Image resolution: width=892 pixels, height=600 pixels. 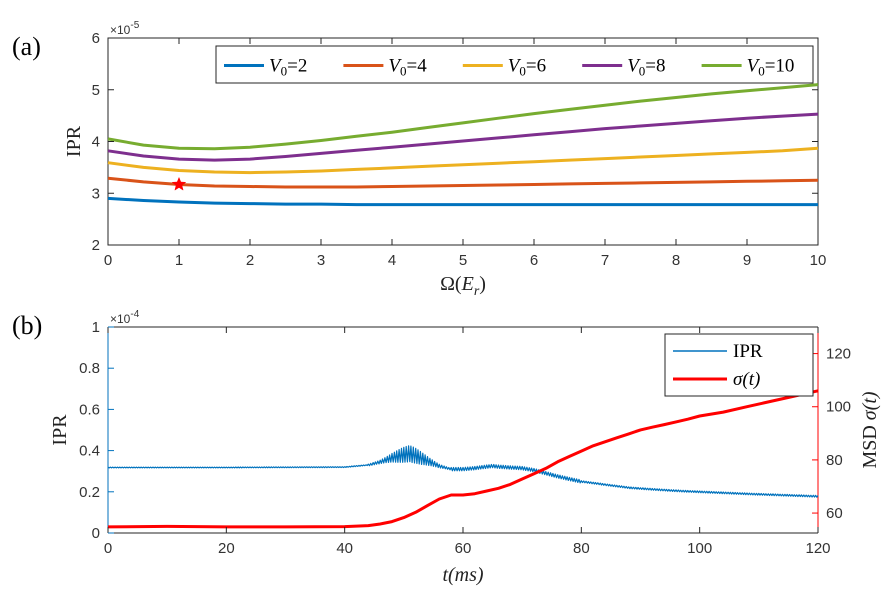 What do you see at coordinates (89, 409) in the screenshot?
I see `left-y-tick-label: 0.6` at bounding box center [89, 409].